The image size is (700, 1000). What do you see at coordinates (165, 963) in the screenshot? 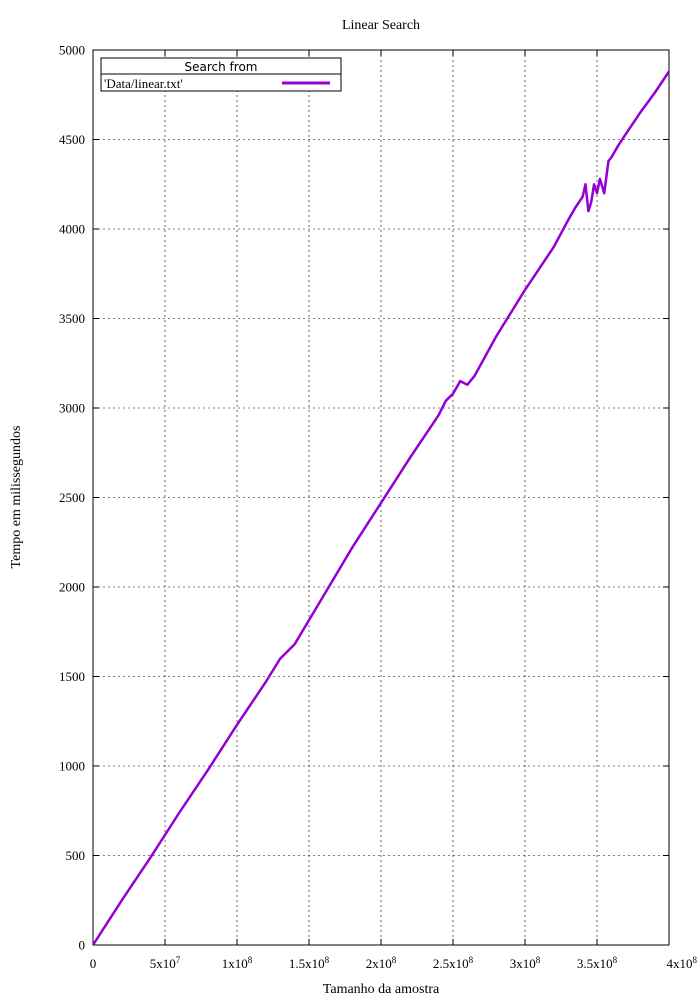
I see `x-tick-label: 5x10⁷` at bounding box center [165, 963].